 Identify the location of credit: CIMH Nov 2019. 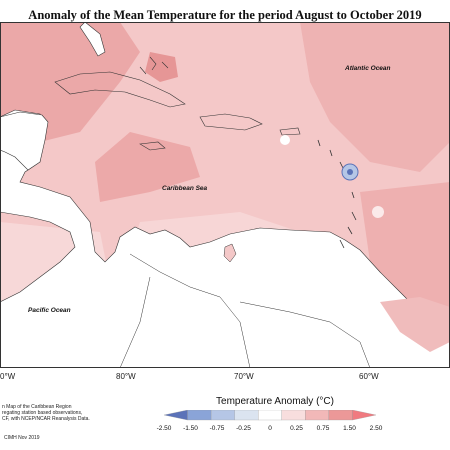
(22, 438).